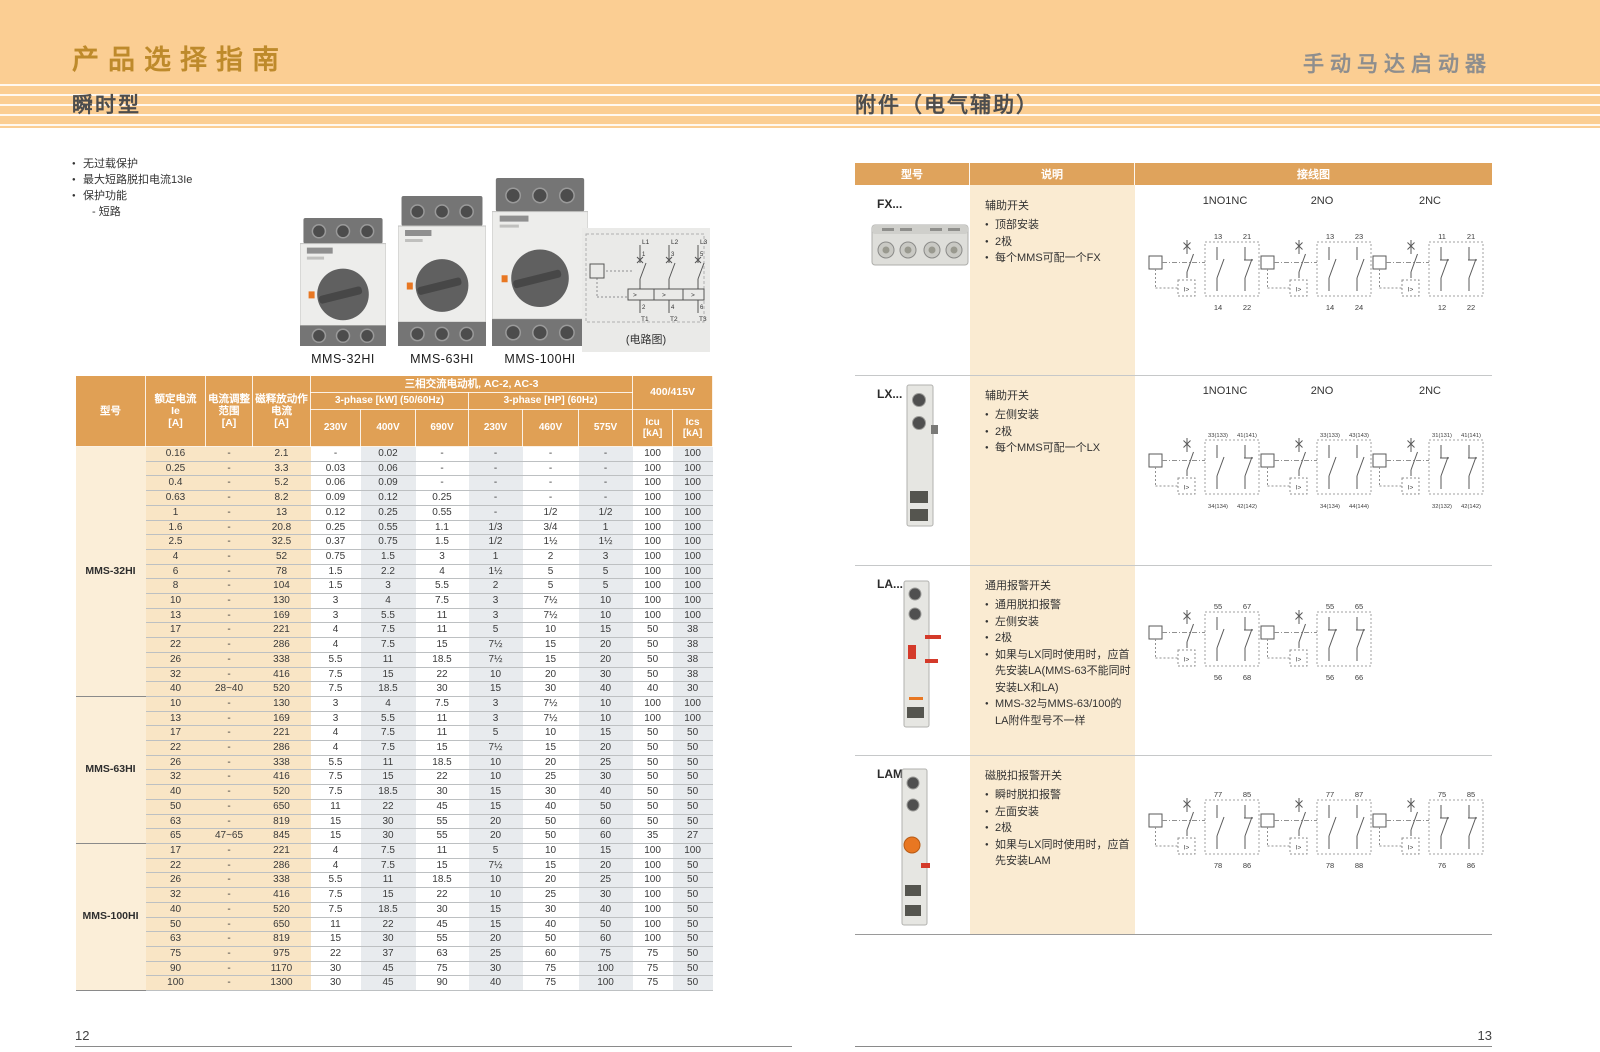 This screenshot has width=1600, height=1052. What do you see at coordinates (175, 969) in the screenshot?
I see `spec-cell: 90` at bounding box center [175, 969].